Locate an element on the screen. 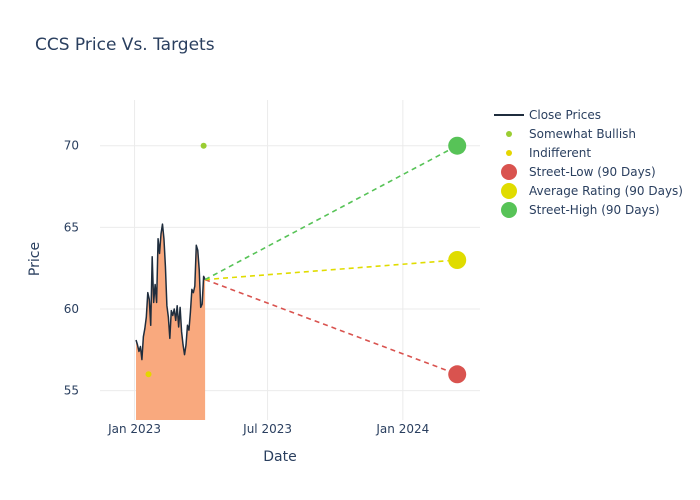 The image size is (700, 500). y-axis-title: Price is located at coordinates (35, 259).